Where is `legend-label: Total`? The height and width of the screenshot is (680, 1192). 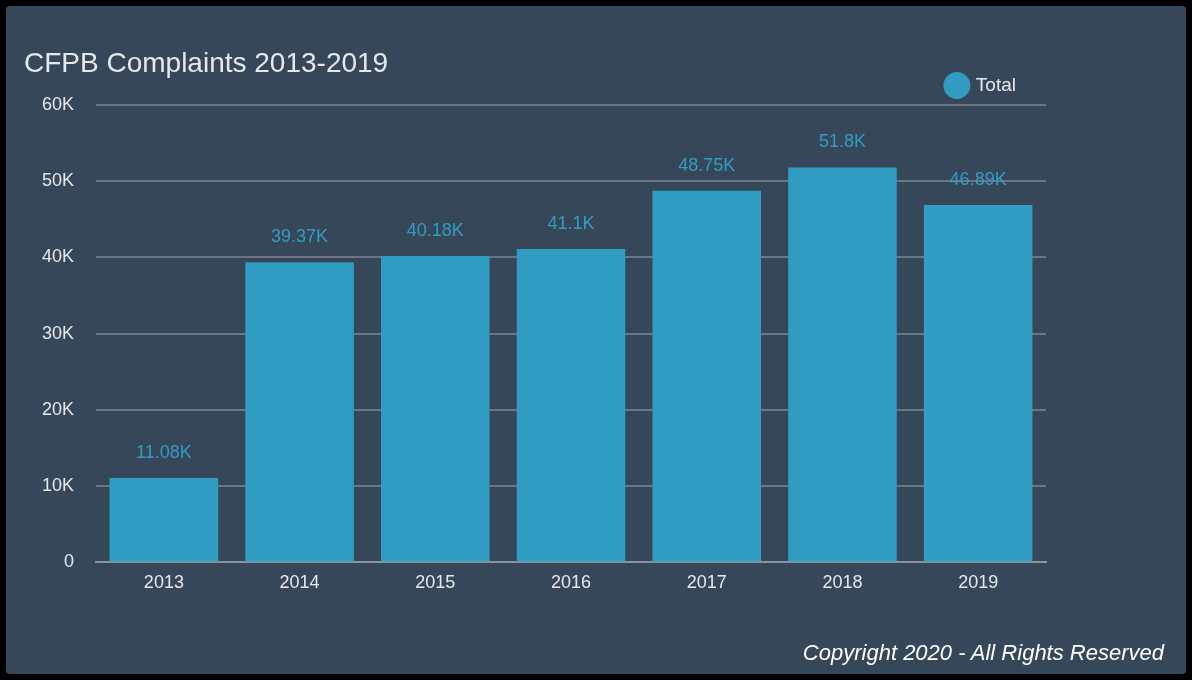
legend-label: Total is located at coordinates (996, 84).